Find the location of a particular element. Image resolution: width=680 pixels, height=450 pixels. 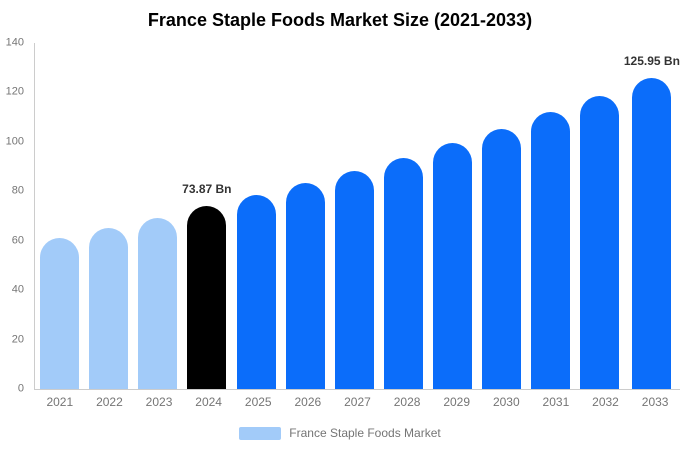

bar-column-2032 is located at coordinates (599, 216).